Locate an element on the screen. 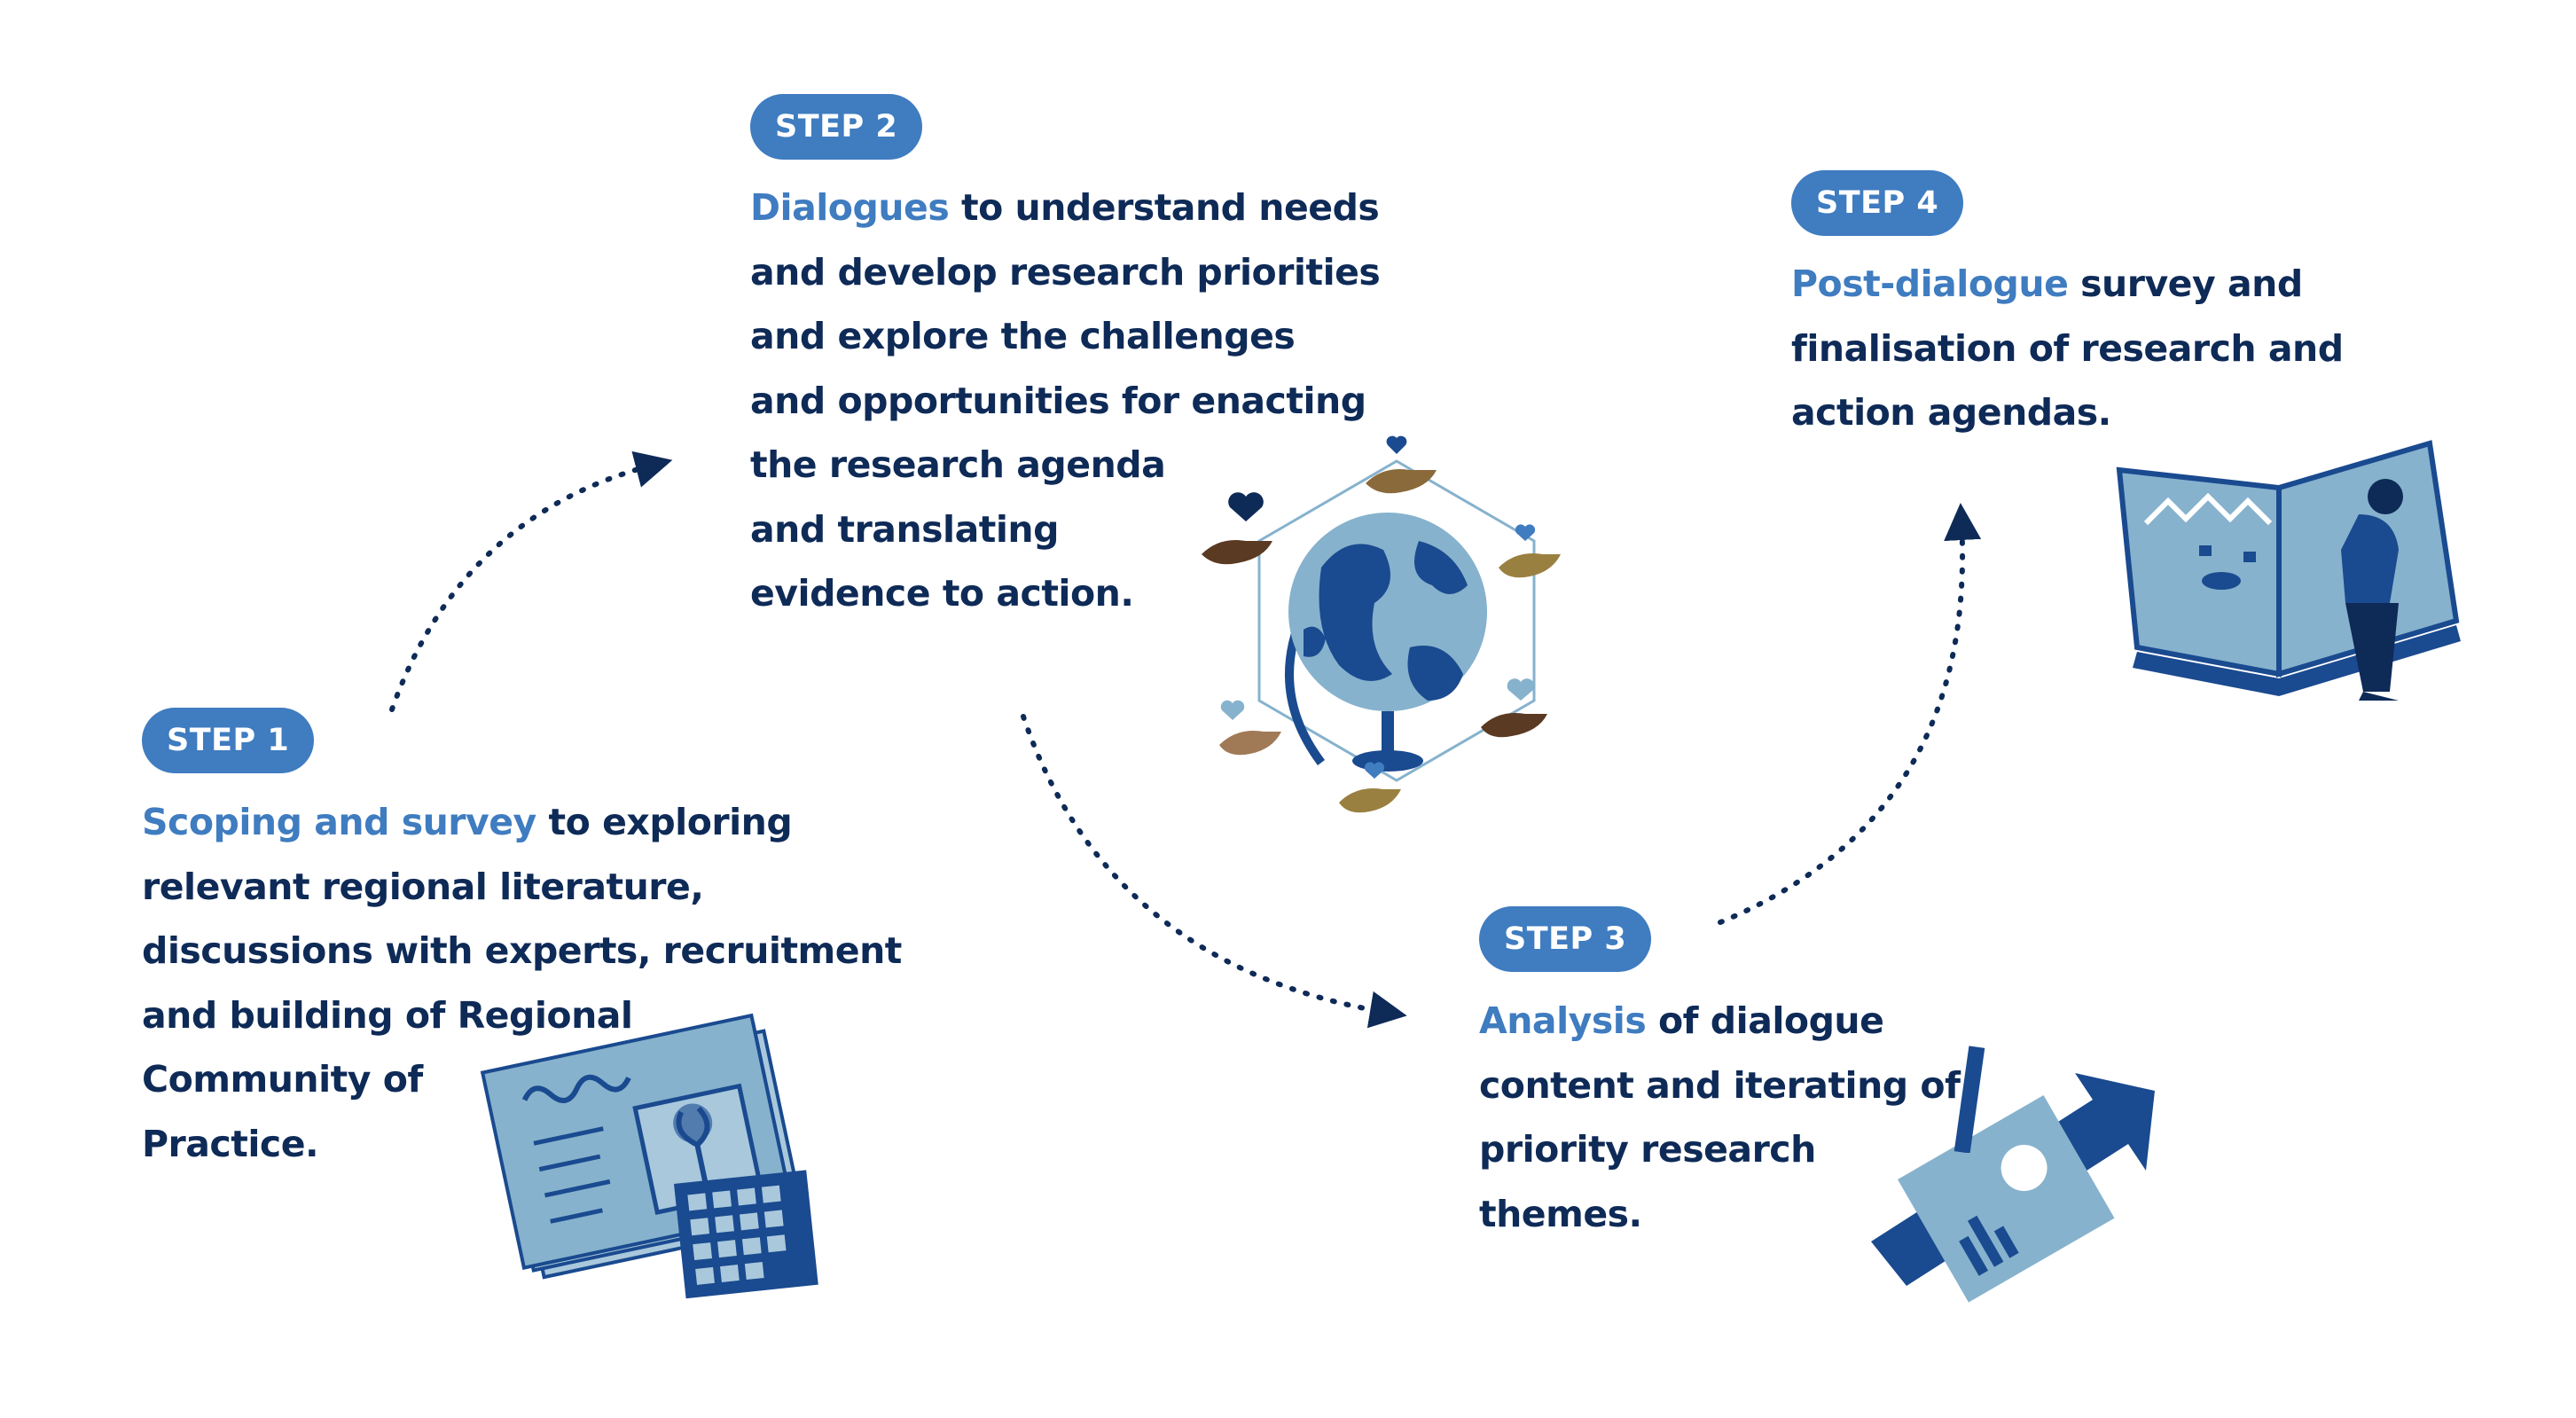  step1-highlight: Scoping and survey is located at coordinates (339, 822).